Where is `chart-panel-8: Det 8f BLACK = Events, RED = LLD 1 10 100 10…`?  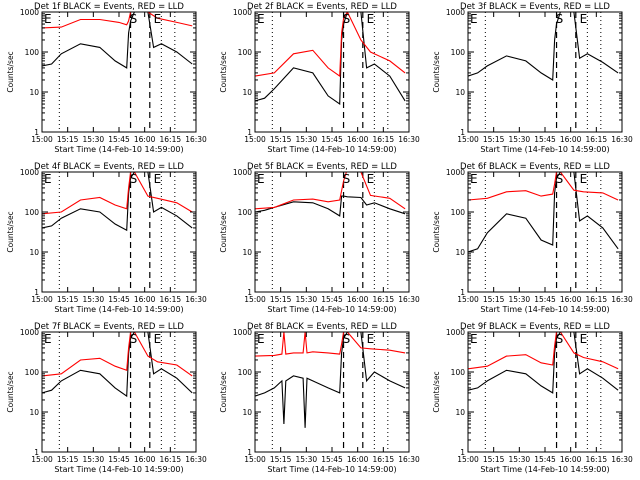 chart-panel-8: Det 8f BLACK = Events, RED = LLD 1 10 100 10… is located at coordinates (319, 398).